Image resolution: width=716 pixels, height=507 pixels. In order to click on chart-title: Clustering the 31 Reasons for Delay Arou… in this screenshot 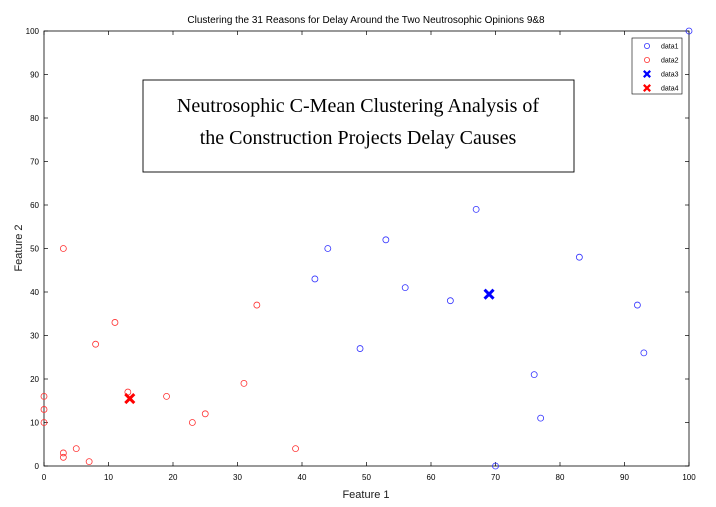, I will do `click(366, 20)`.